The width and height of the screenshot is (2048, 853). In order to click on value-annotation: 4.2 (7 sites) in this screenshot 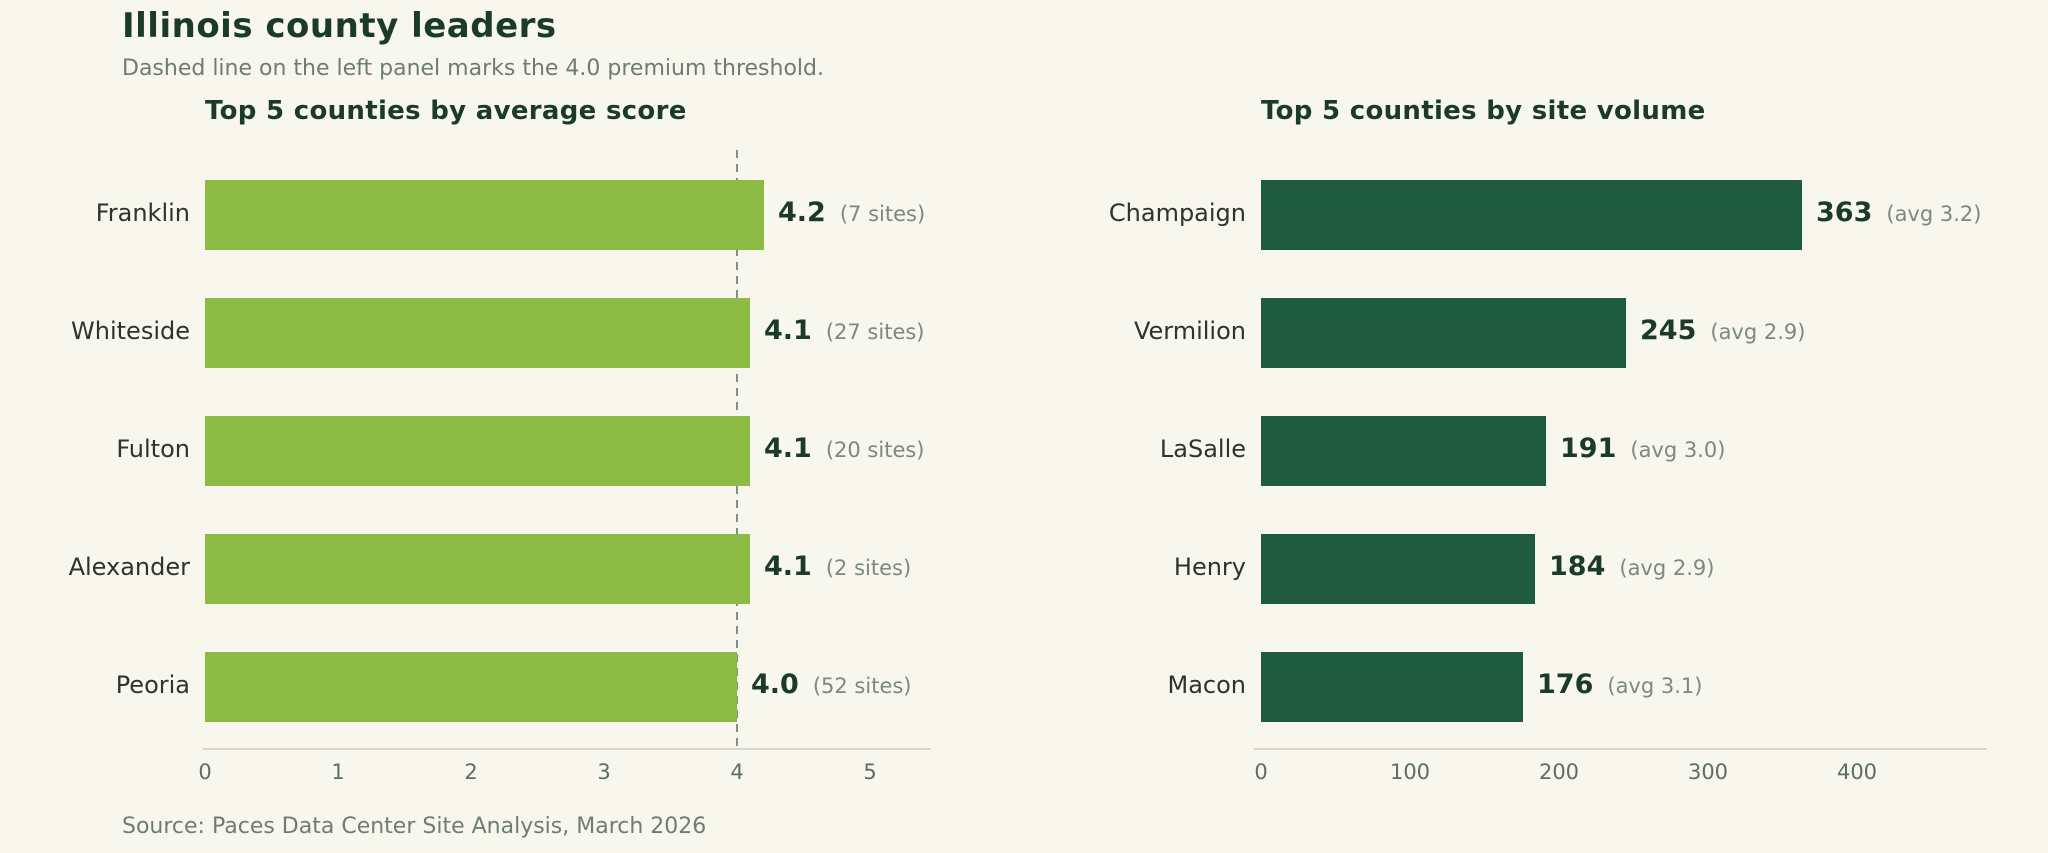, I will do `click(851, 212)`.